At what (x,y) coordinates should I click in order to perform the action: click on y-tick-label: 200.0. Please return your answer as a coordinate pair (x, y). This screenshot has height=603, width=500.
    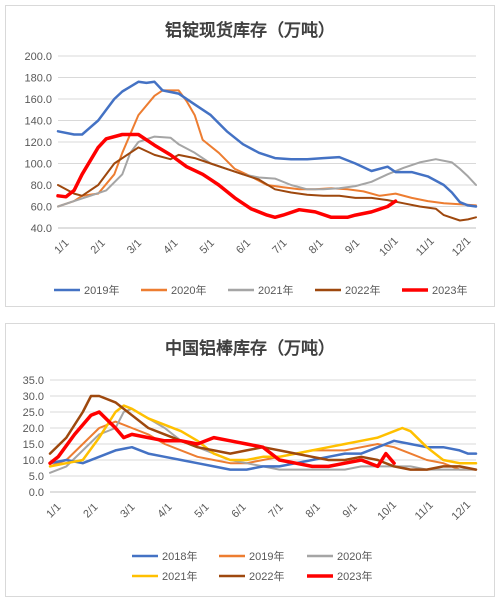
    Looking at the image, I should click on (38, 57).